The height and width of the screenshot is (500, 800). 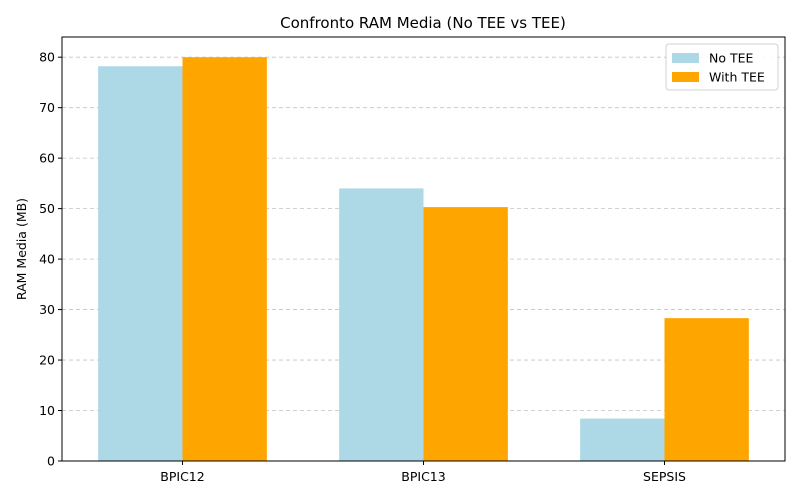 I want to click on y-axis-ticks: 0 10 20 30 40 50 60 70 80, so click(x=50, y=259).